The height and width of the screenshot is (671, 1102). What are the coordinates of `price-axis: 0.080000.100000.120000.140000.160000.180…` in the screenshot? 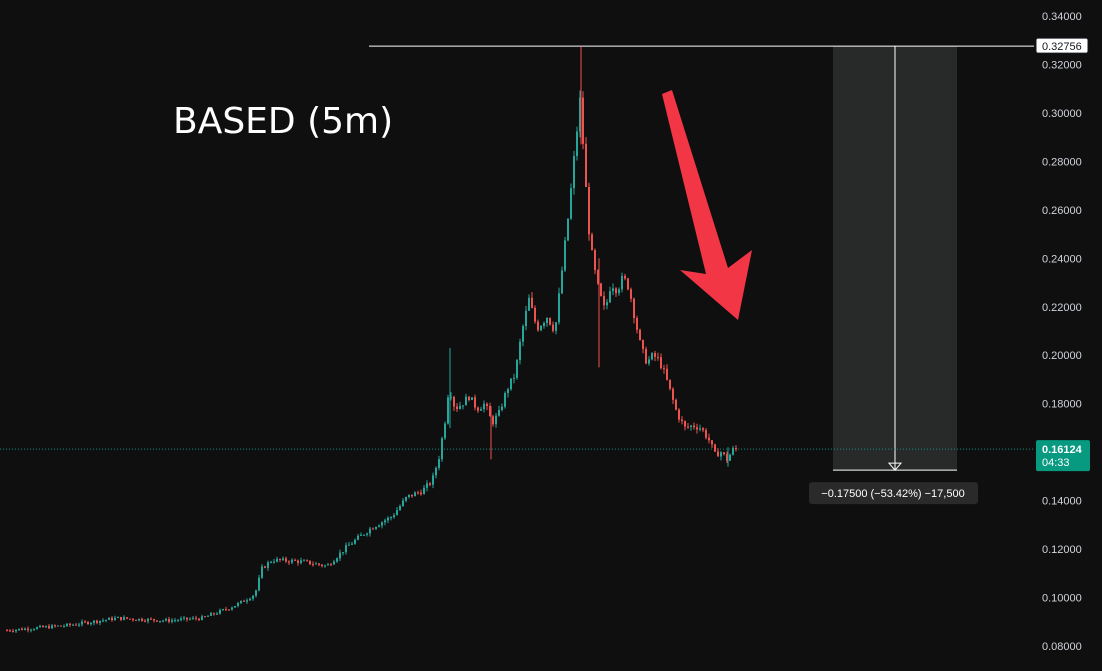 It's located at (1062, 332).